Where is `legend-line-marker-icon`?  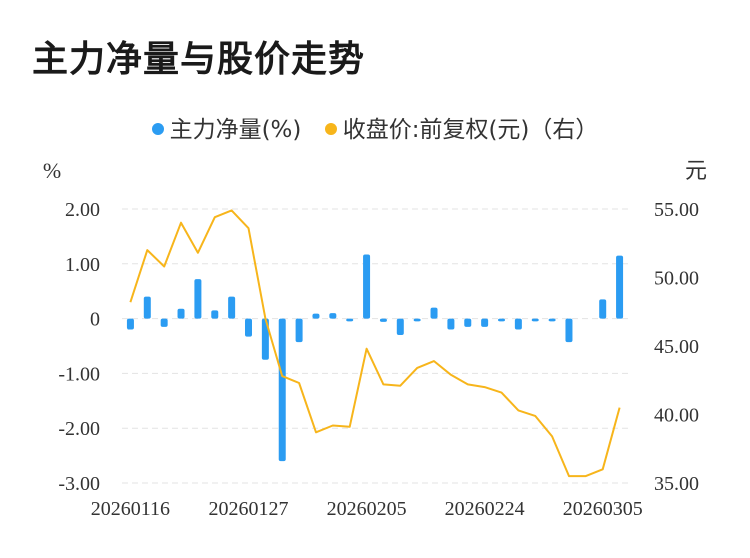
legend-line-marker-icon is located at coordinates (330, 128).